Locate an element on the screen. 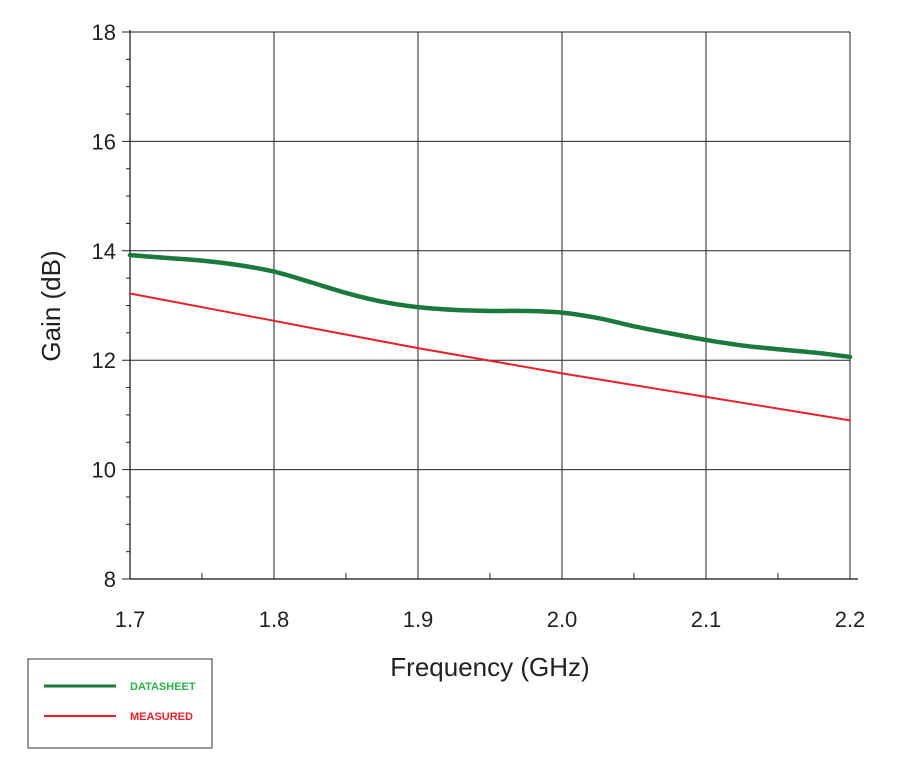 Image resolution: width=900 pixels, height=776 pixels. legend-label-datasheet: DATASHEET is located at coordinates (163, 687).